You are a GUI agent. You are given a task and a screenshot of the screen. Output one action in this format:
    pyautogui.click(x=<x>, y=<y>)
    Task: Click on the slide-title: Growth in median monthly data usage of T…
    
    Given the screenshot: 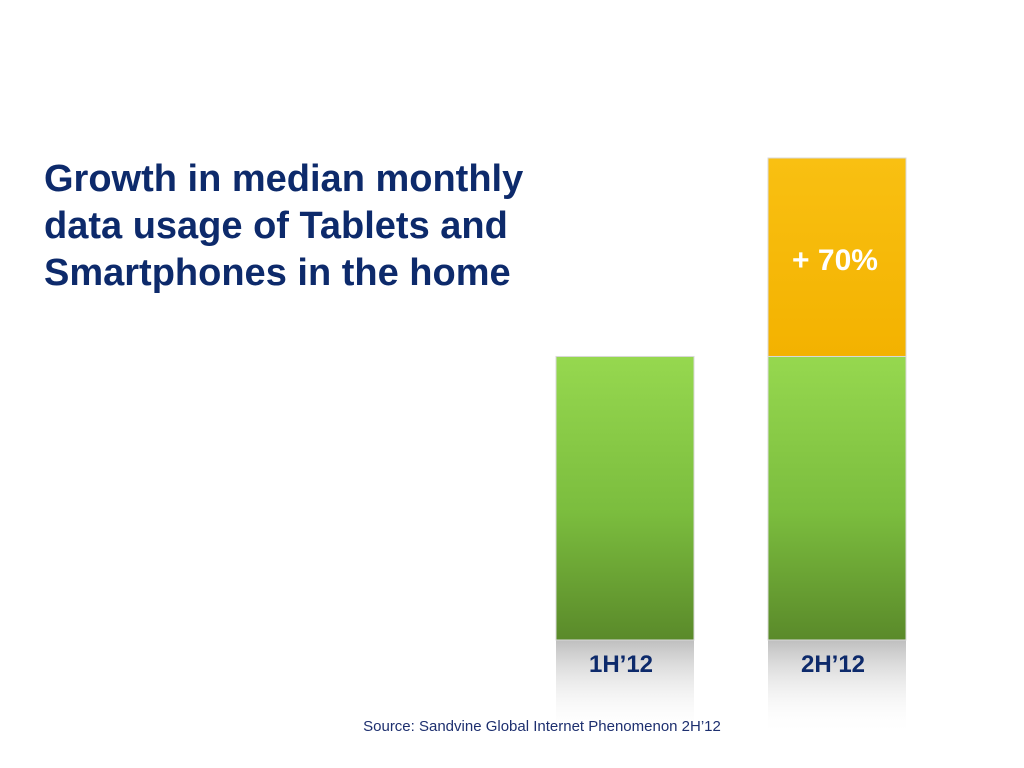 What is the action you would take?
    pyautogui.click(x=304, y=226)
    